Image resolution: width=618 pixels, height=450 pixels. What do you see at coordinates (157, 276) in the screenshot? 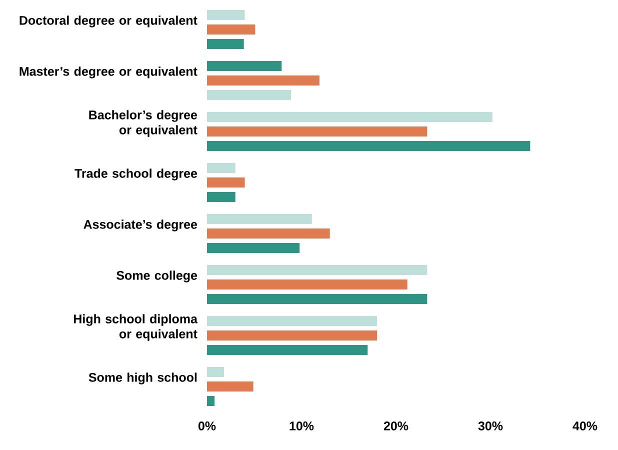
I see `y-tick-label: Some college` at bounding box center [157, 276].